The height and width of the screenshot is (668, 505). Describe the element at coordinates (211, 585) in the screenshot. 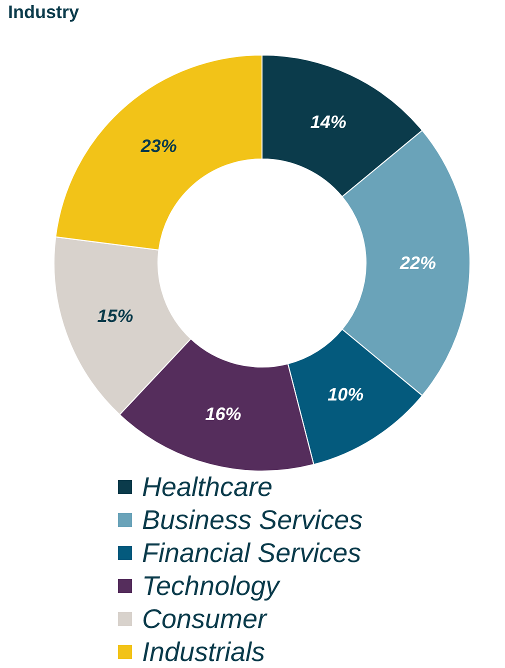

I see `legend-label: Technology` at that location.